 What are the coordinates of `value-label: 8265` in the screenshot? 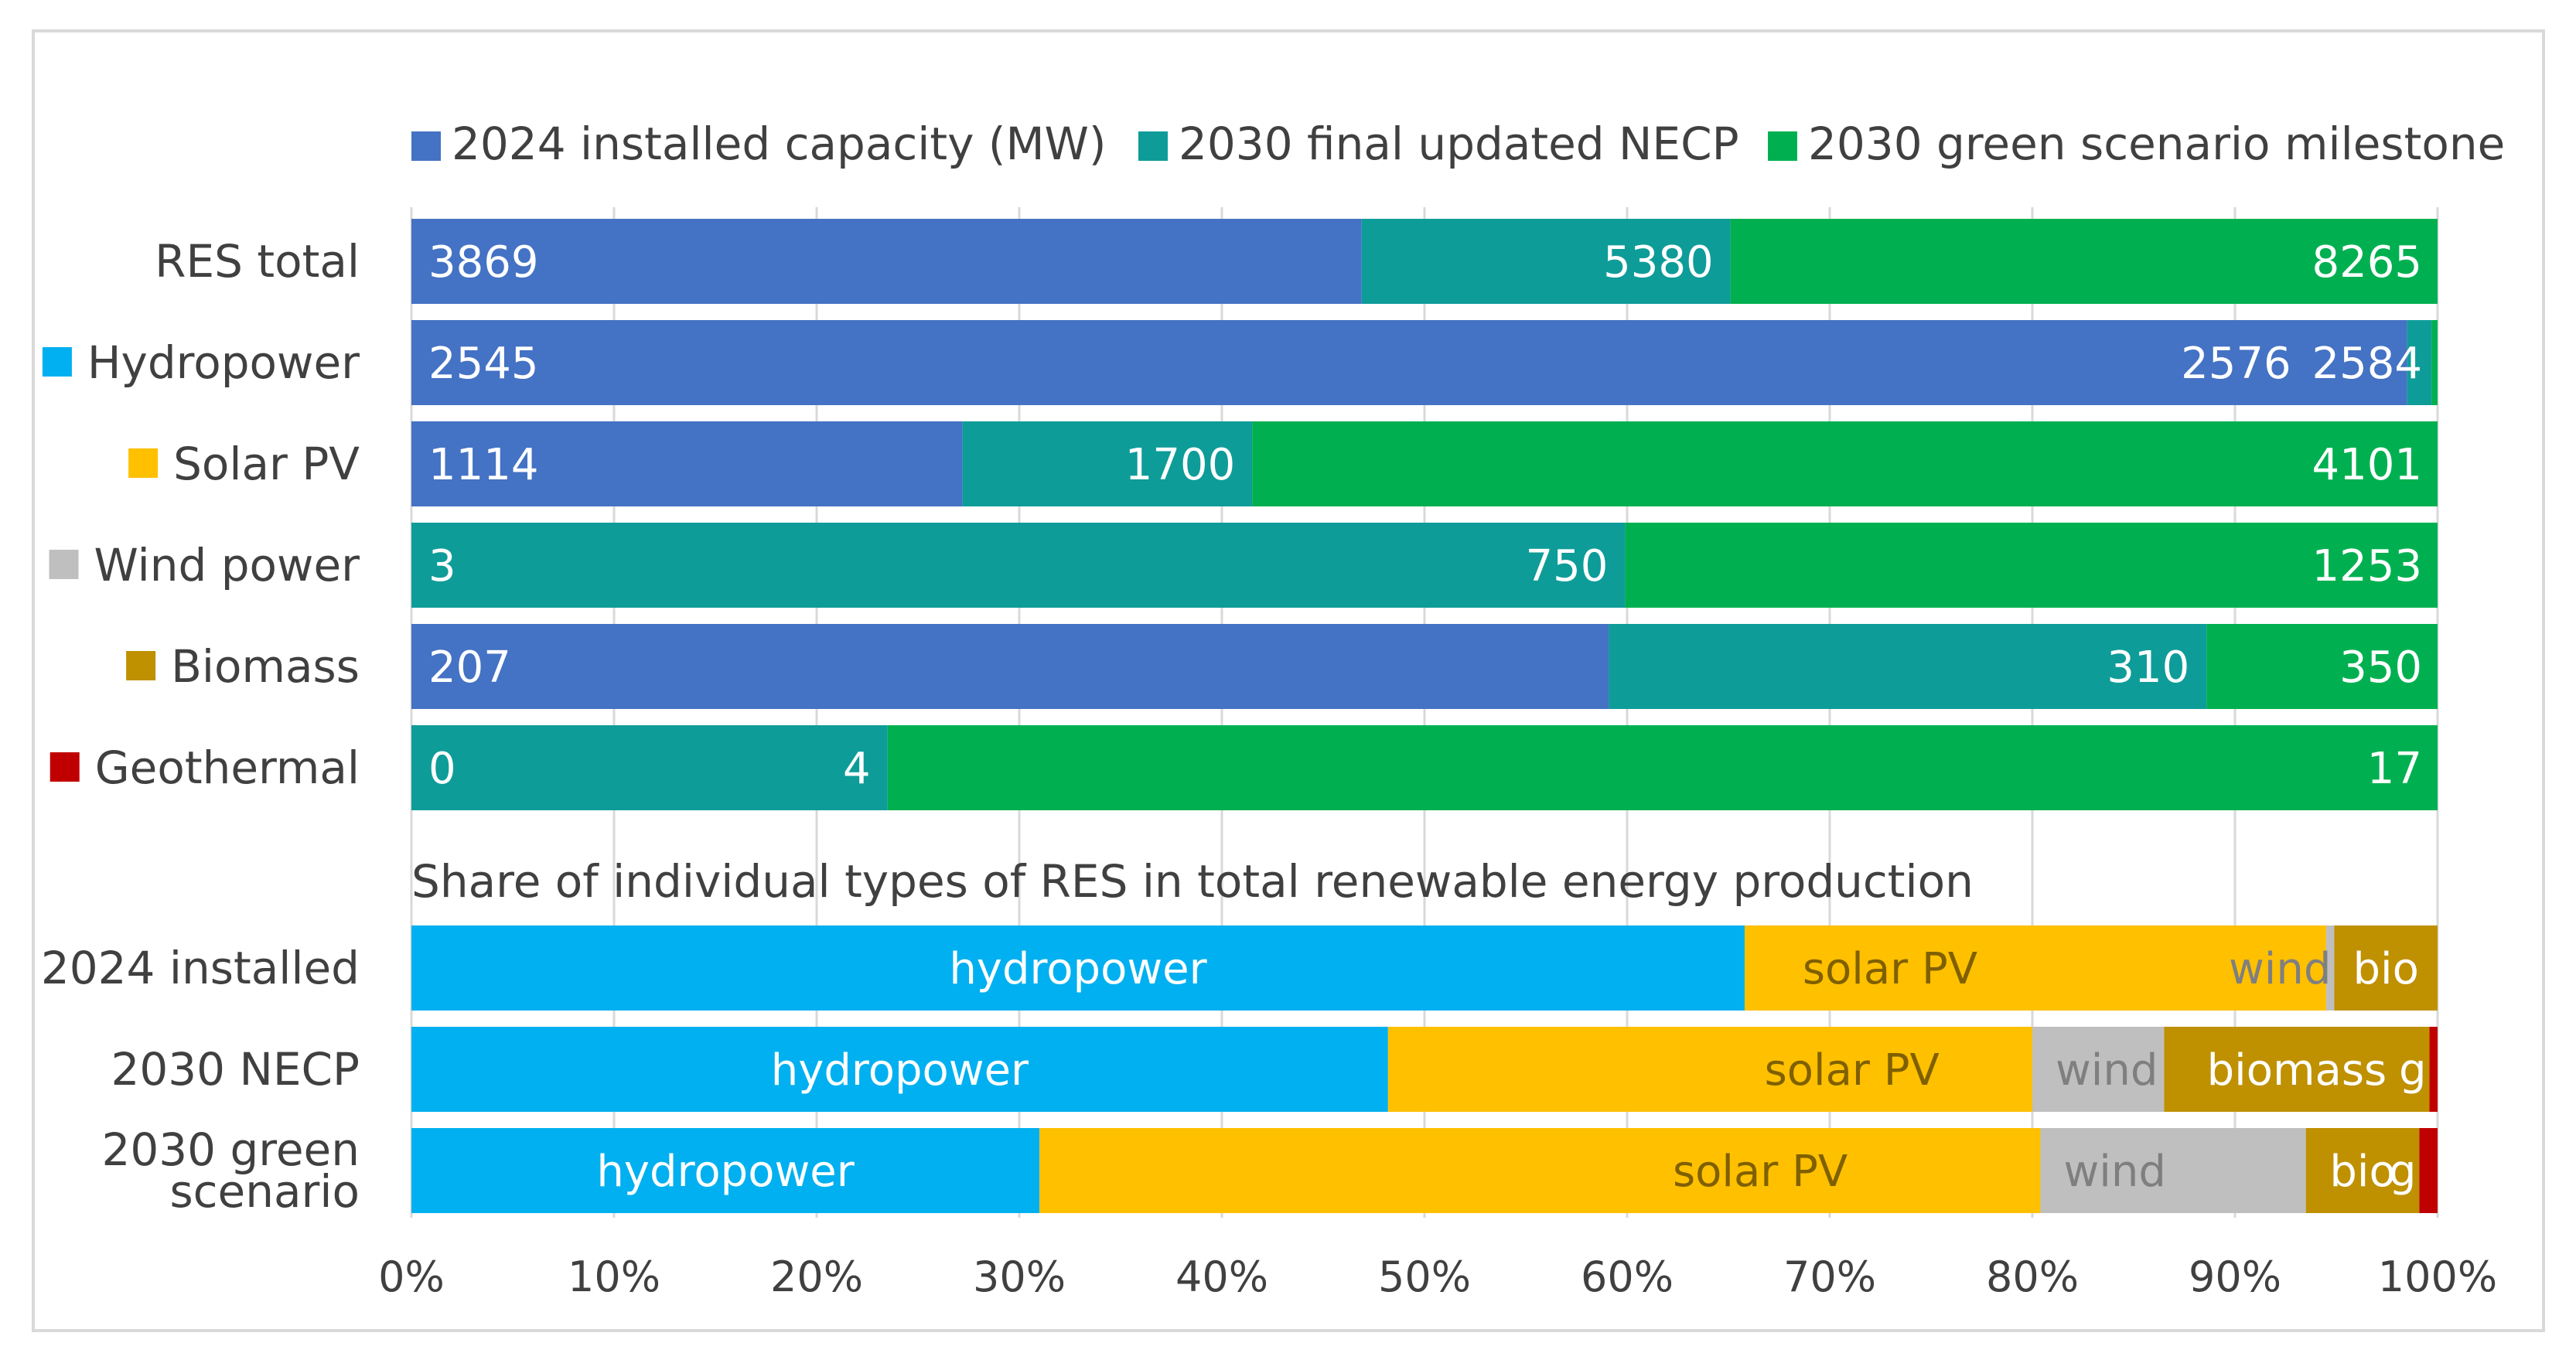 It's located at (2367, 262).